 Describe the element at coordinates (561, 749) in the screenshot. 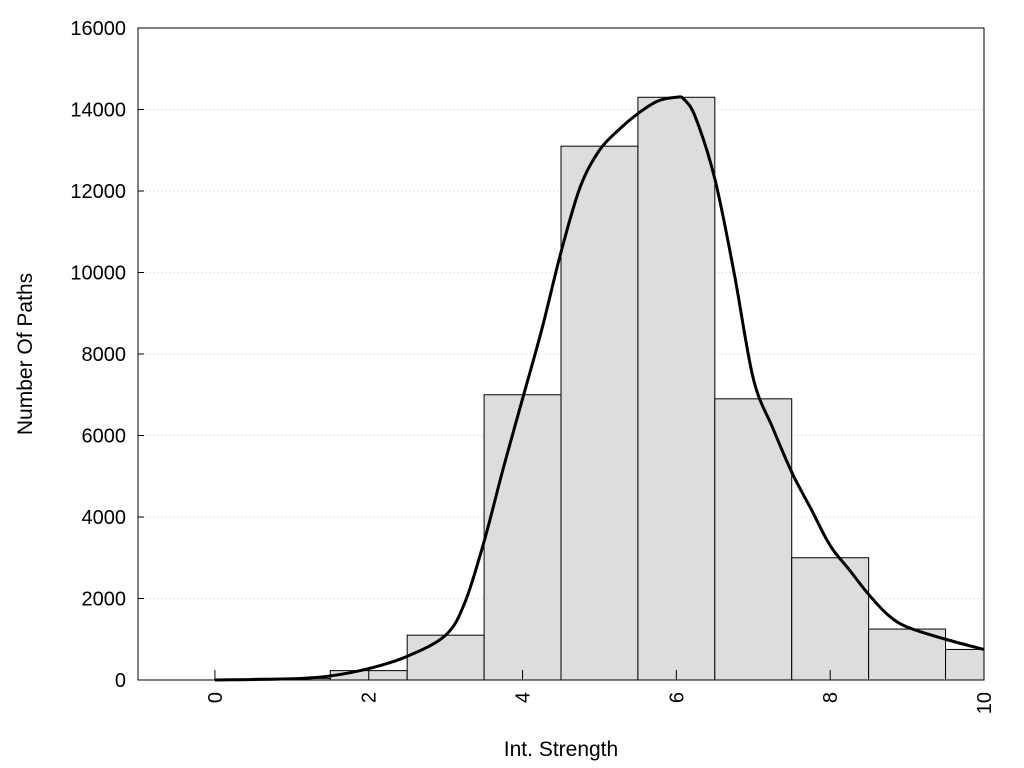

I see `x-axis-title: Int. Strength` at that location.